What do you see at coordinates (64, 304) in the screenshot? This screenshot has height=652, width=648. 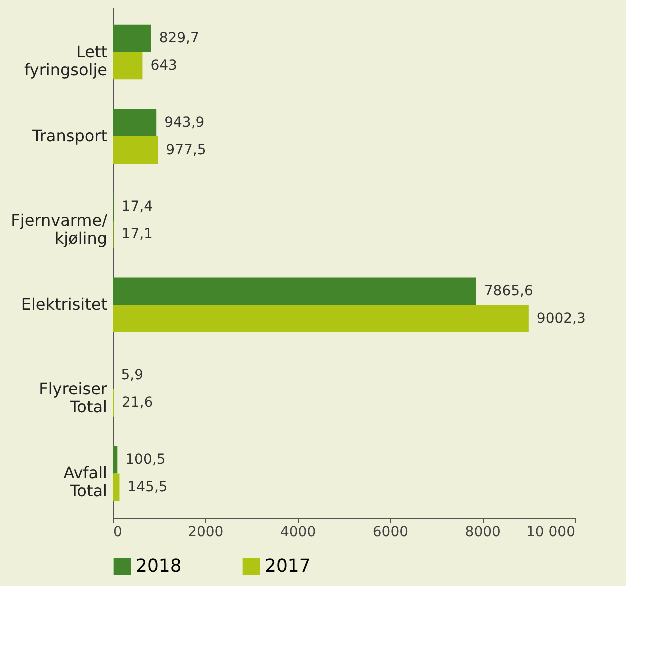 I see `y-tick-label: Elektrisitet` at bounding box center [64, 304].